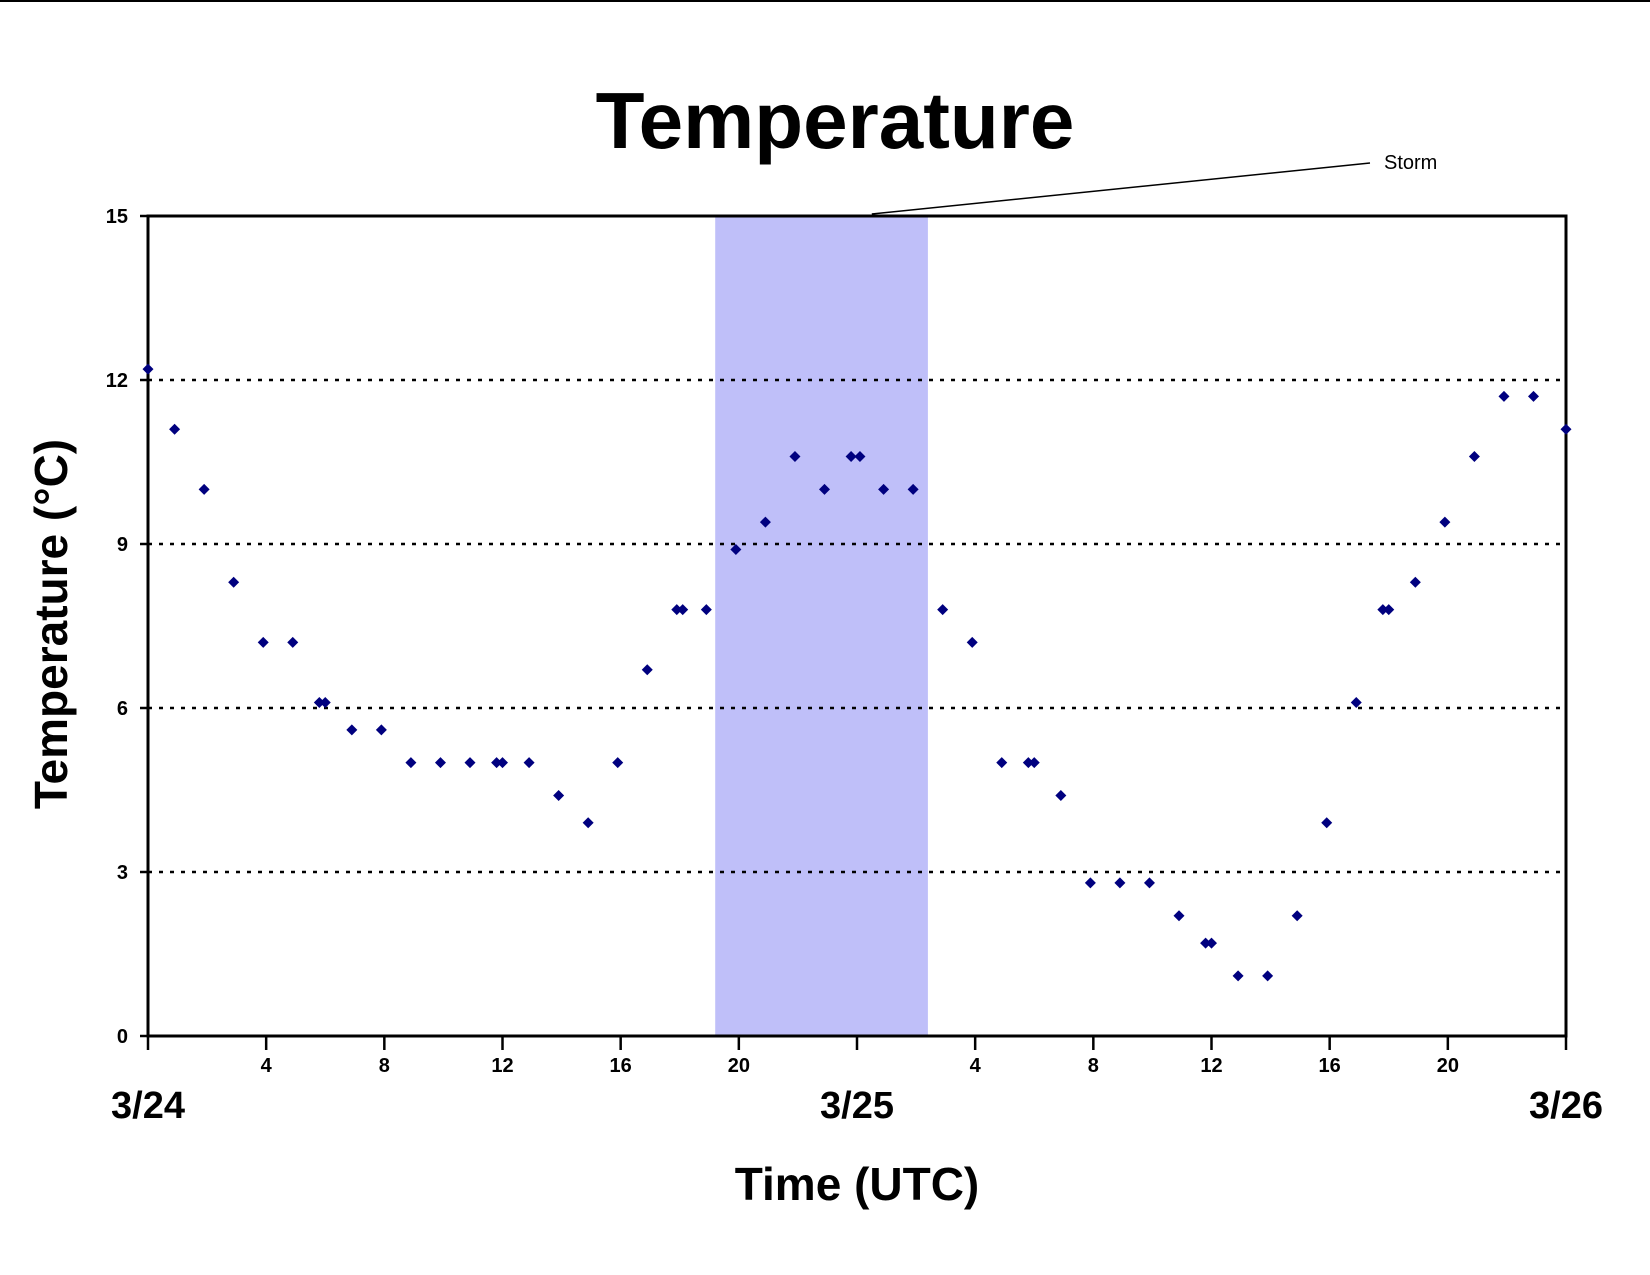 Image resolution: width=1650 pixels, height=1275 pixels. What do you see at coordinates (122, 545) in the screenshot?
I see `y-tick-label: 9` at bounding box center [122, 545].